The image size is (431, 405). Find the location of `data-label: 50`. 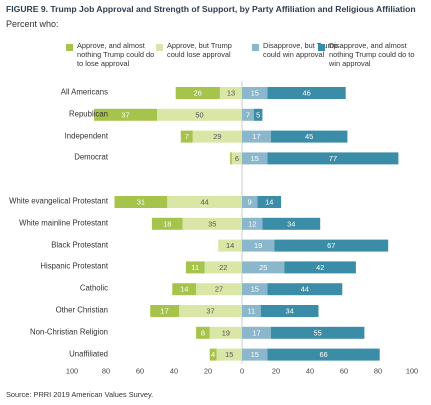

data-label: 50 is located at coordinates (199, 114).